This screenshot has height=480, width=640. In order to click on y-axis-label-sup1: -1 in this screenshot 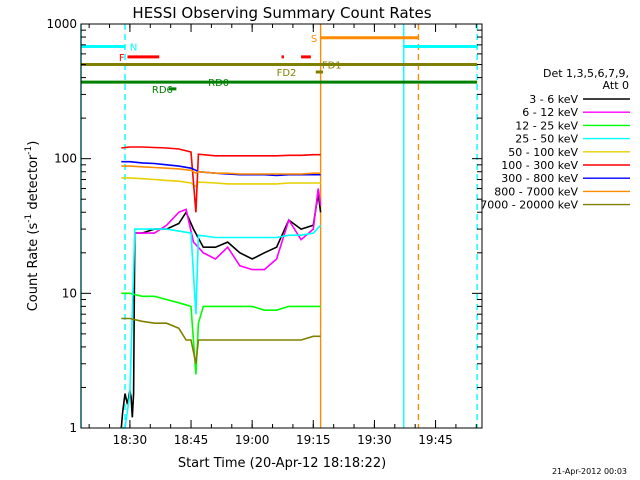, I will do `click(29, 218)`.